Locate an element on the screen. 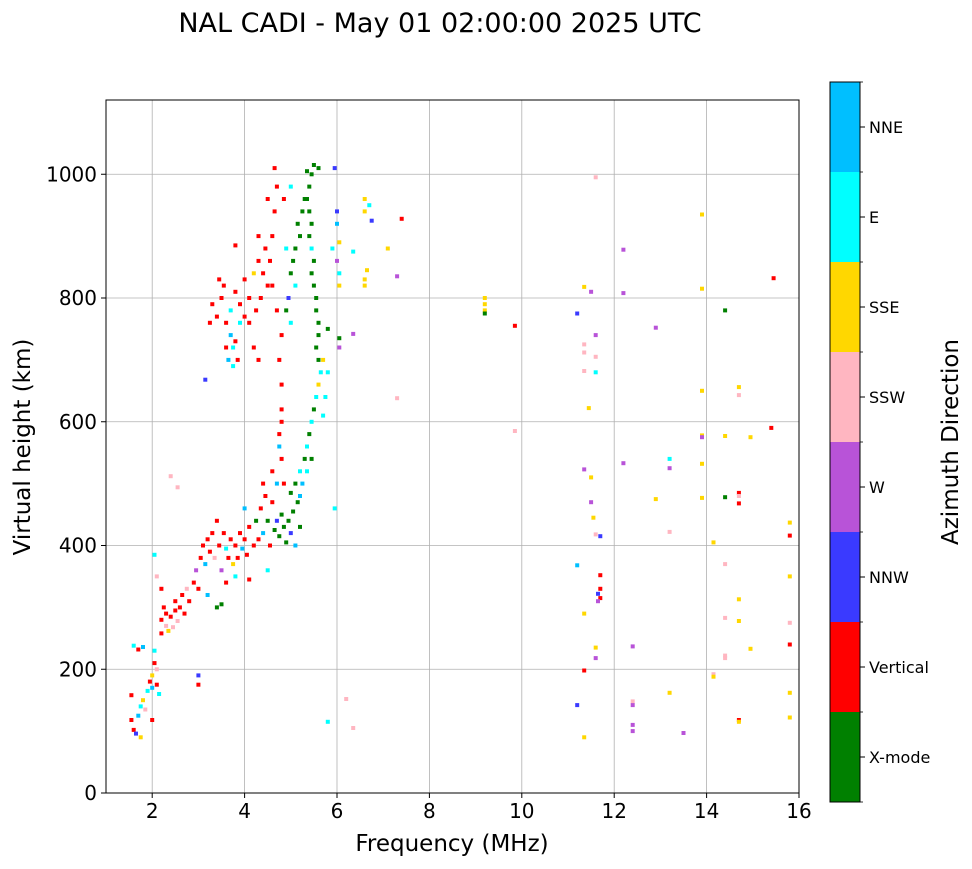 The width and height of the screenshot is (972, 869). y-tick-label: 1000 is located at coordinates (71, 174).